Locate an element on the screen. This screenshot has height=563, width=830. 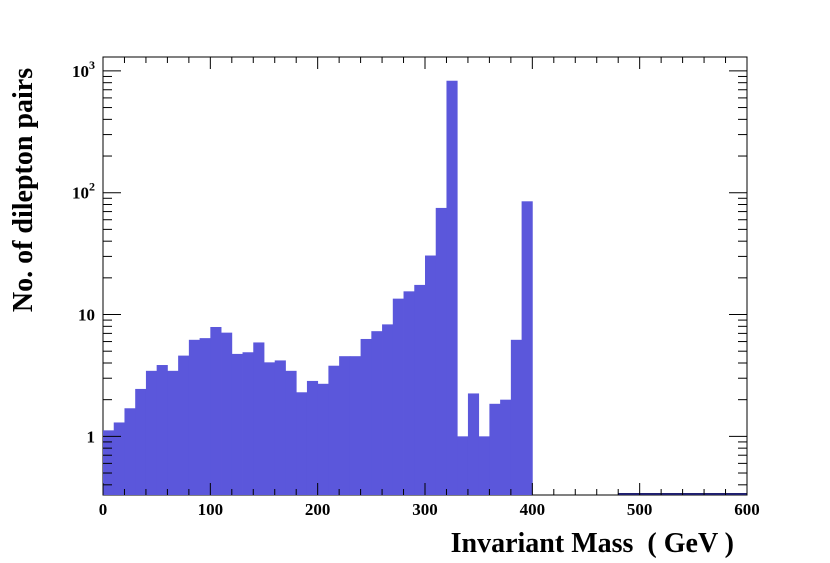
y-tick-label: 10³ is located at coordinates (83, 69).